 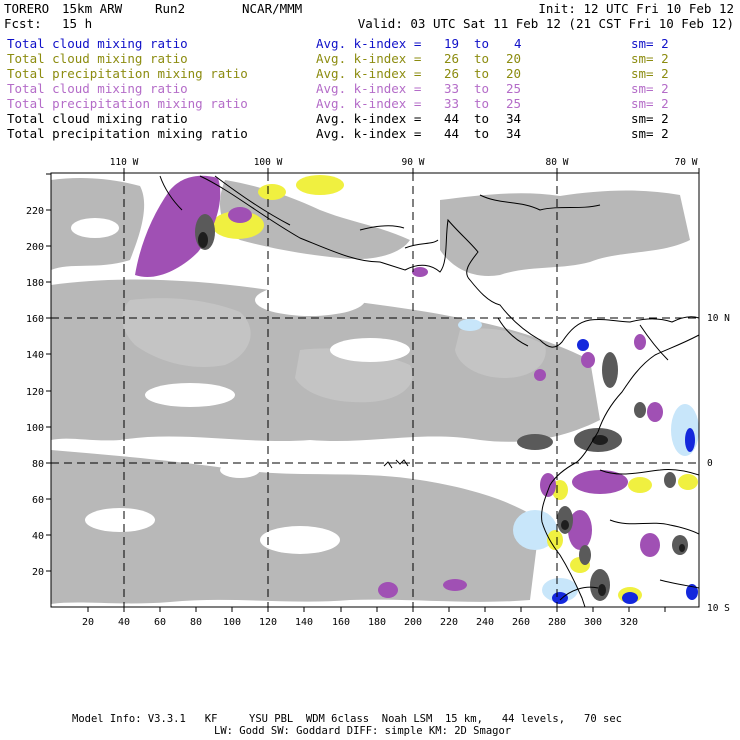 I want to click on header-model: TORERO, so click(x=27, y=8).